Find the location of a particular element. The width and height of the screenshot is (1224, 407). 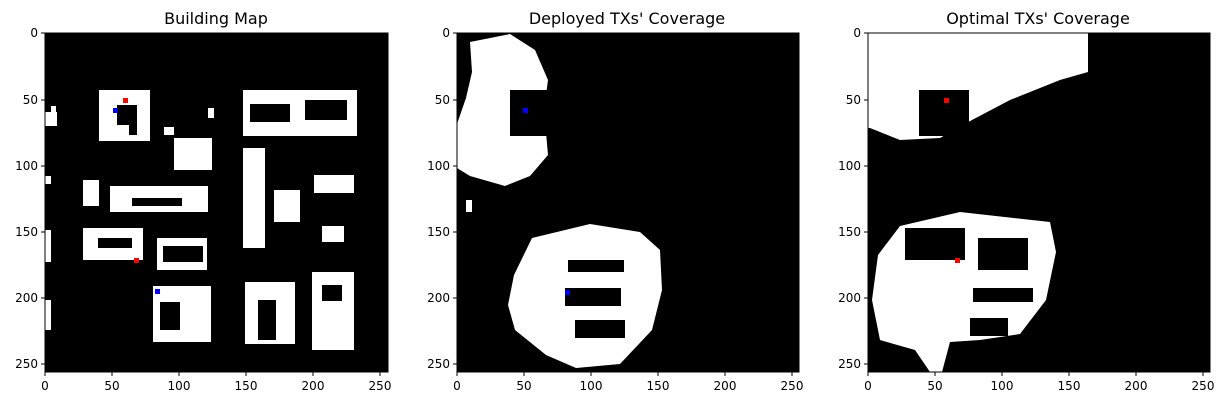

panel-title: Deployed TXs' Coverage is located at coordinates (627, 18).